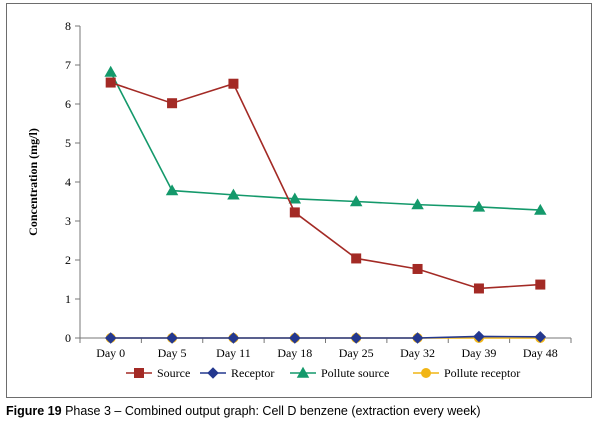 Image resolution: width=597 pixels, height=433 pixels. I want to click on legend-label-pollute-source: Pollute source, so click(355, 373).